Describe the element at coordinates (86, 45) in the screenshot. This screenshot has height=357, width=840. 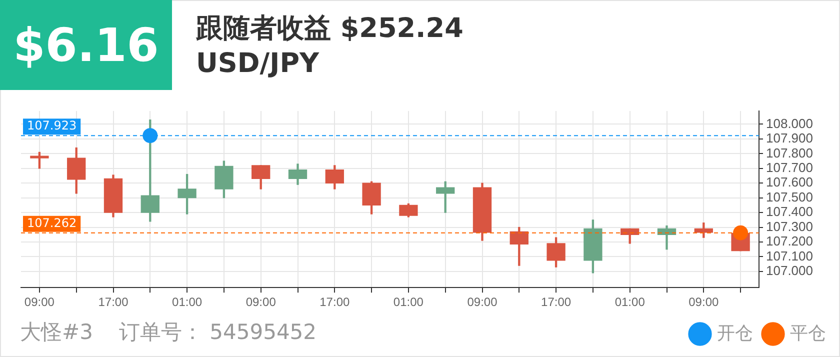
I see `text: $6.16` at that location.